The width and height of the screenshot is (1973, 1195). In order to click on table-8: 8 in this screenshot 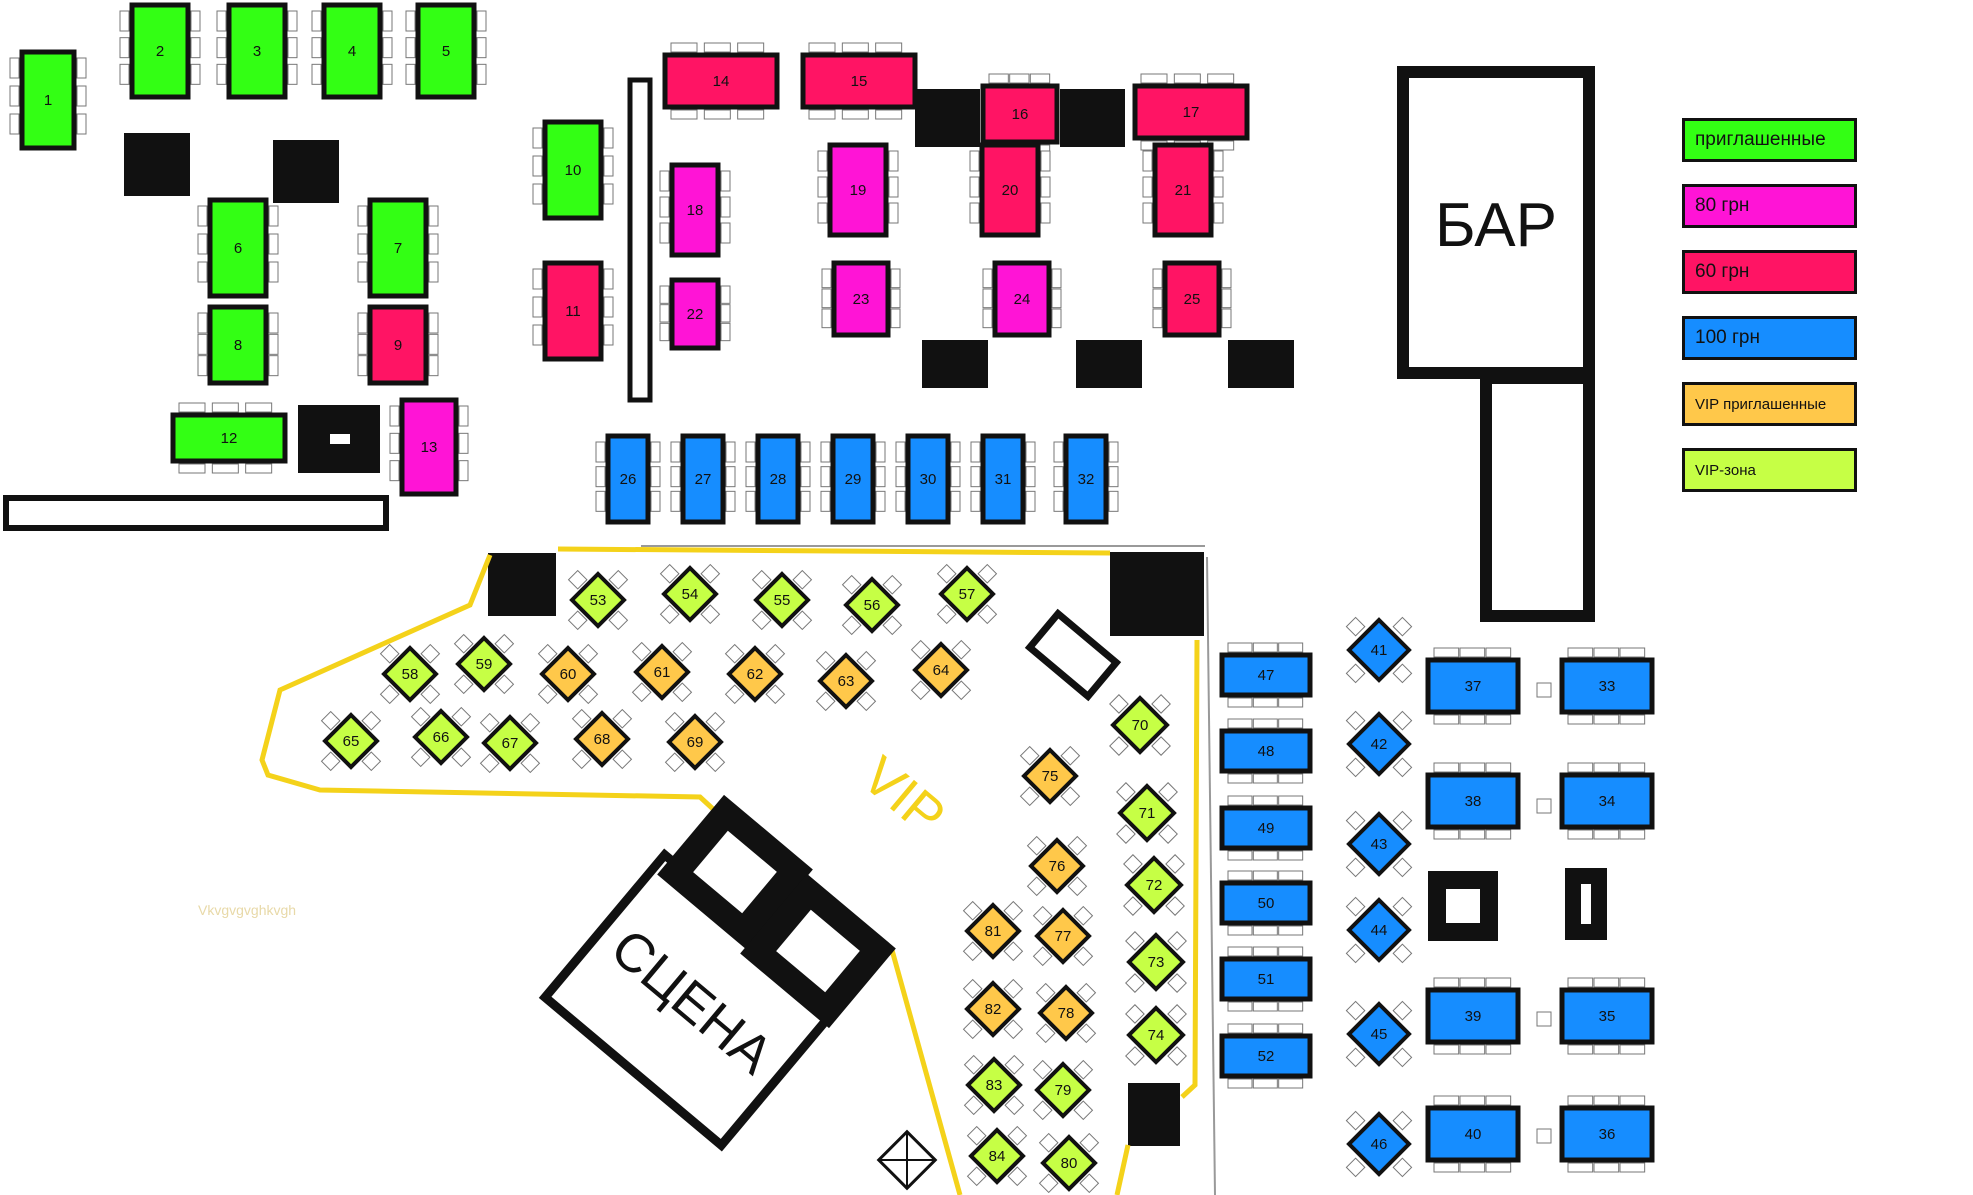, I will do `click(238, 345)`.